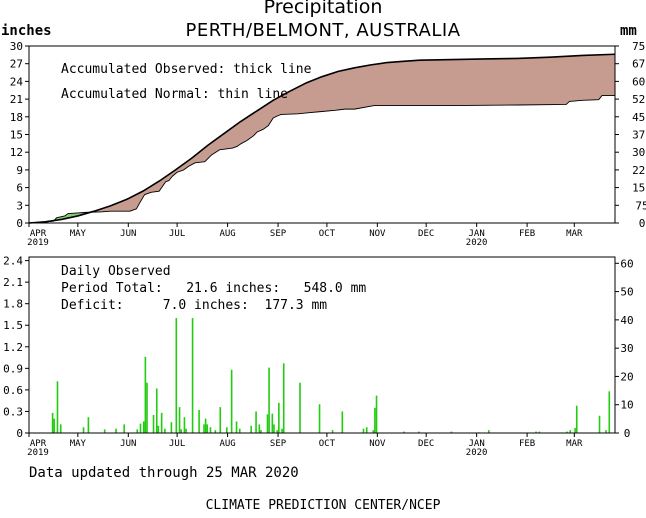 Image resolution: width=646 pixels, height=518 pixels. What do you see at coordinates (174, 94) in the screenshot?
I see `legend-normal: Accumulated Normal: thin line` at bounding box center [174, 94].